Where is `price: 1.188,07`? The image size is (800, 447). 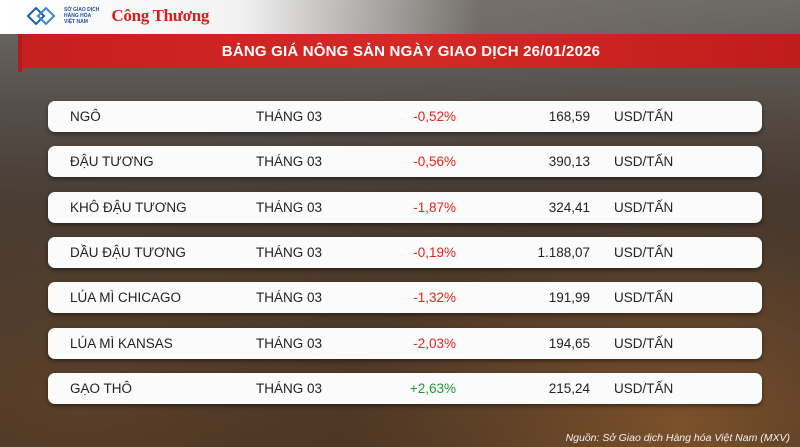 price: 1.188,07 is located at coordinates (563, 252).